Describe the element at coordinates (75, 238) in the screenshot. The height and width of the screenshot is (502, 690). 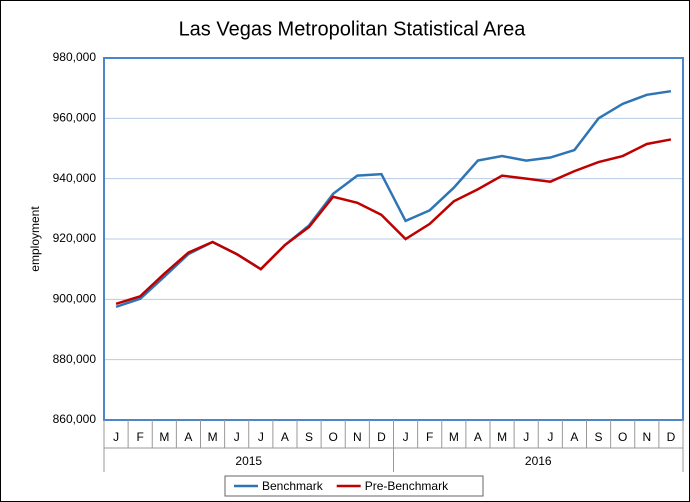
I see `y-tick-label: 920,000` at that location.